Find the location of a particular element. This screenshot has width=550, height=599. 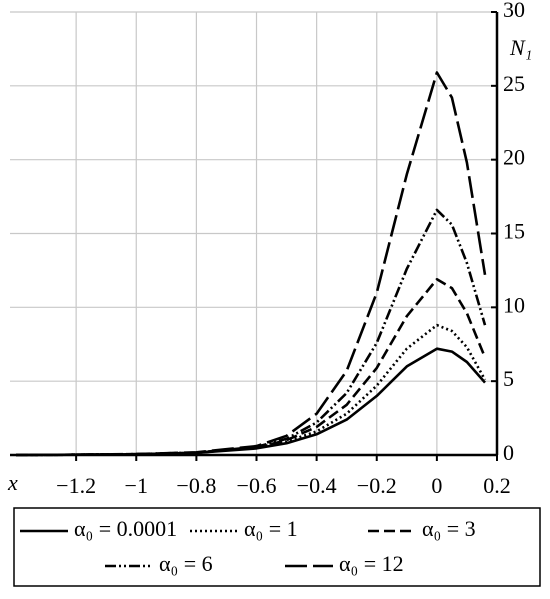

x-tick-label: −0.4 is located at coordinates (317, 485).